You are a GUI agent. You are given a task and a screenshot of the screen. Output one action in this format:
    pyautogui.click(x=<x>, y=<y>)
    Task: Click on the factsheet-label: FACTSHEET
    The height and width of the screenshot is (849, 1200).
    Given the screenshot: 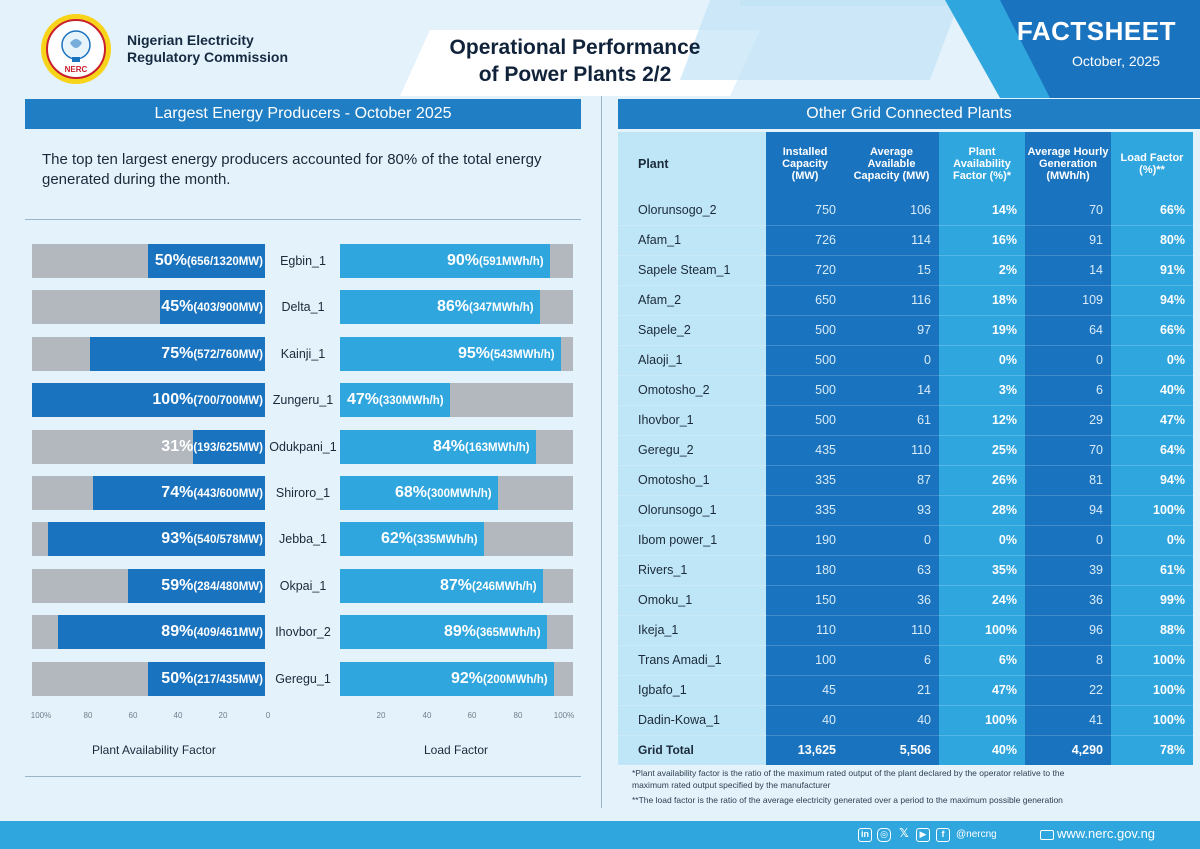 What is the action you would take?
    pyautogui.click(x=1096, y=31)
    